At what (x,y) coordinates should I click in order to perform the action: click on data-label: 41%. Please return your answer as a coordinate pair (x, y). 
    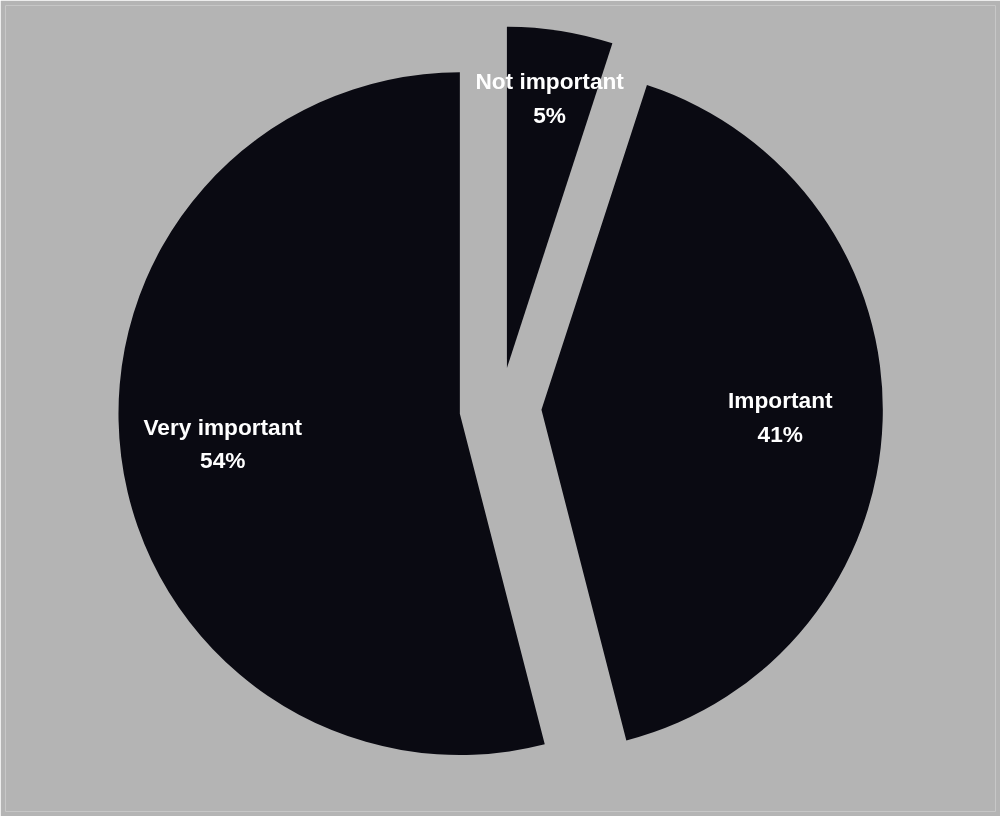
    Looking at the image, I should click on (780, 434).